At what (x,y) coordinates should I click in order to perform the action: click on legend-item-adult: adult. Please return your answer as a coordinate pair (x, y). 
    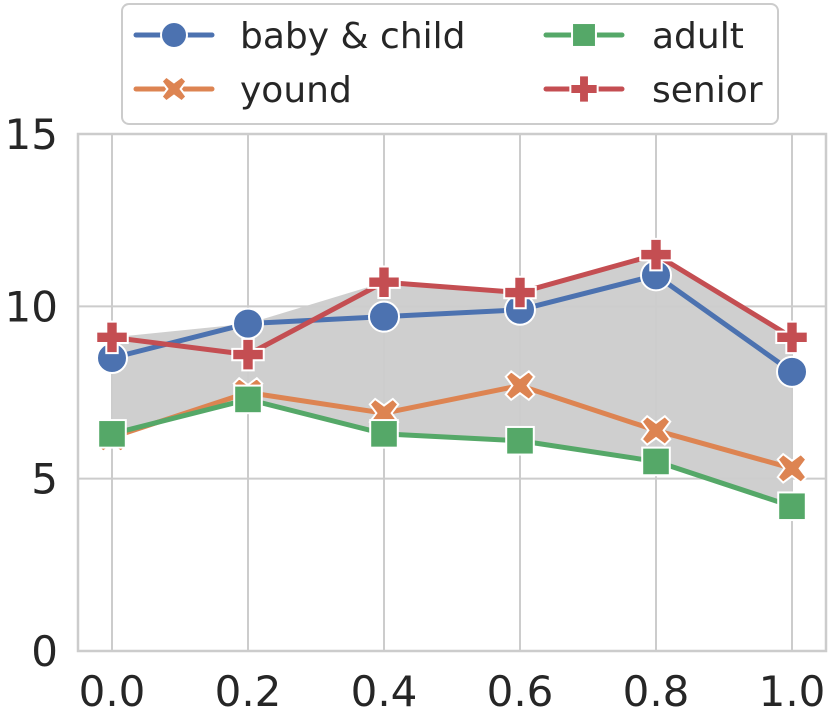
    Looking at the image, I should click on (643, 36).